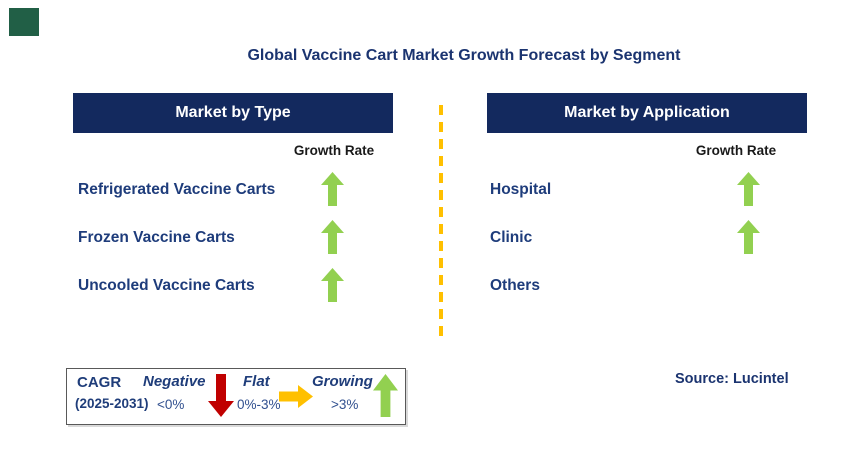 The image size is (852, 465). I want to click on legend-negative-range: <0%, so click(171, 404).